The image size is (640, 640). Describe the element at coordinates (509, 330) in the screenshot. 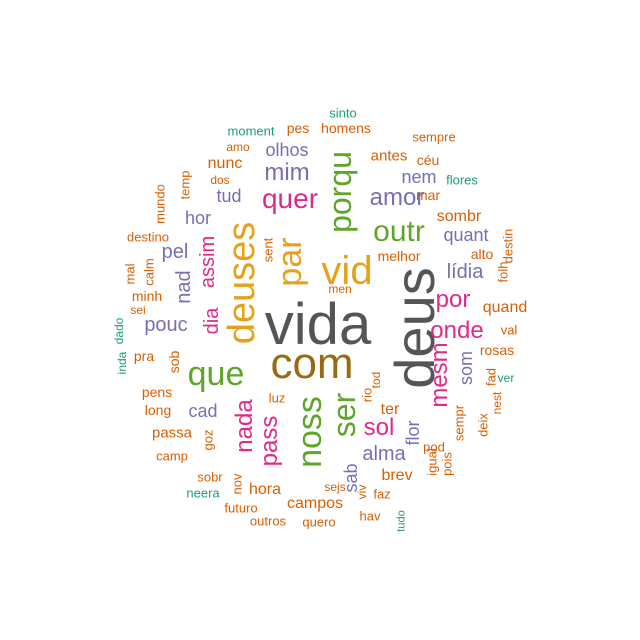

I see `word: val` at that location.